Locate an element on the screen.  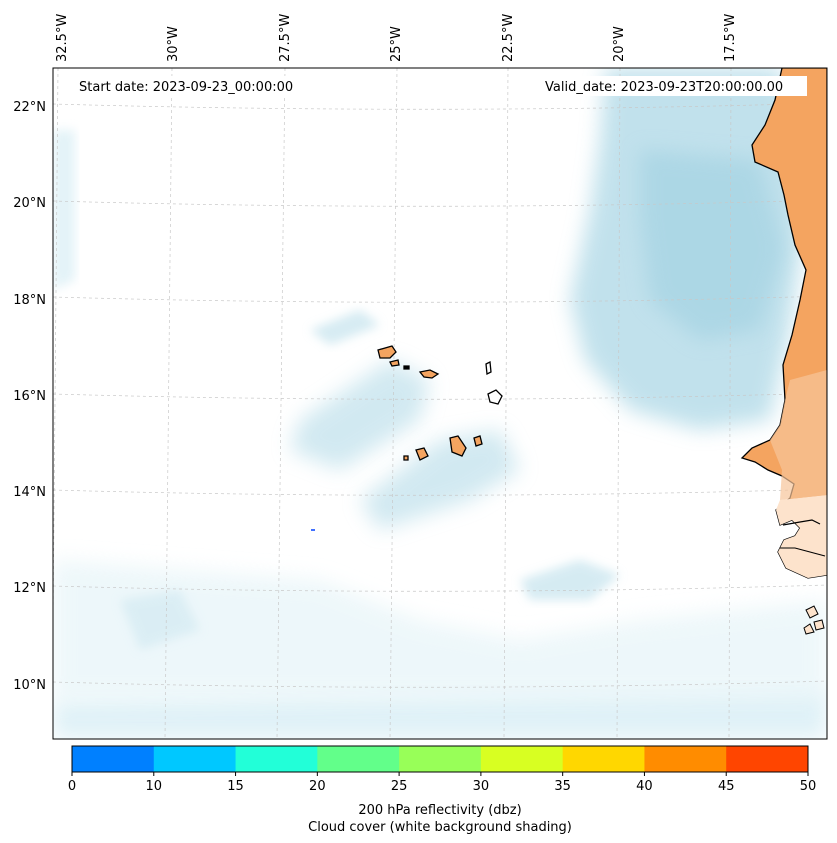
lat-label: 10°N is located at coordinates (29, 685).